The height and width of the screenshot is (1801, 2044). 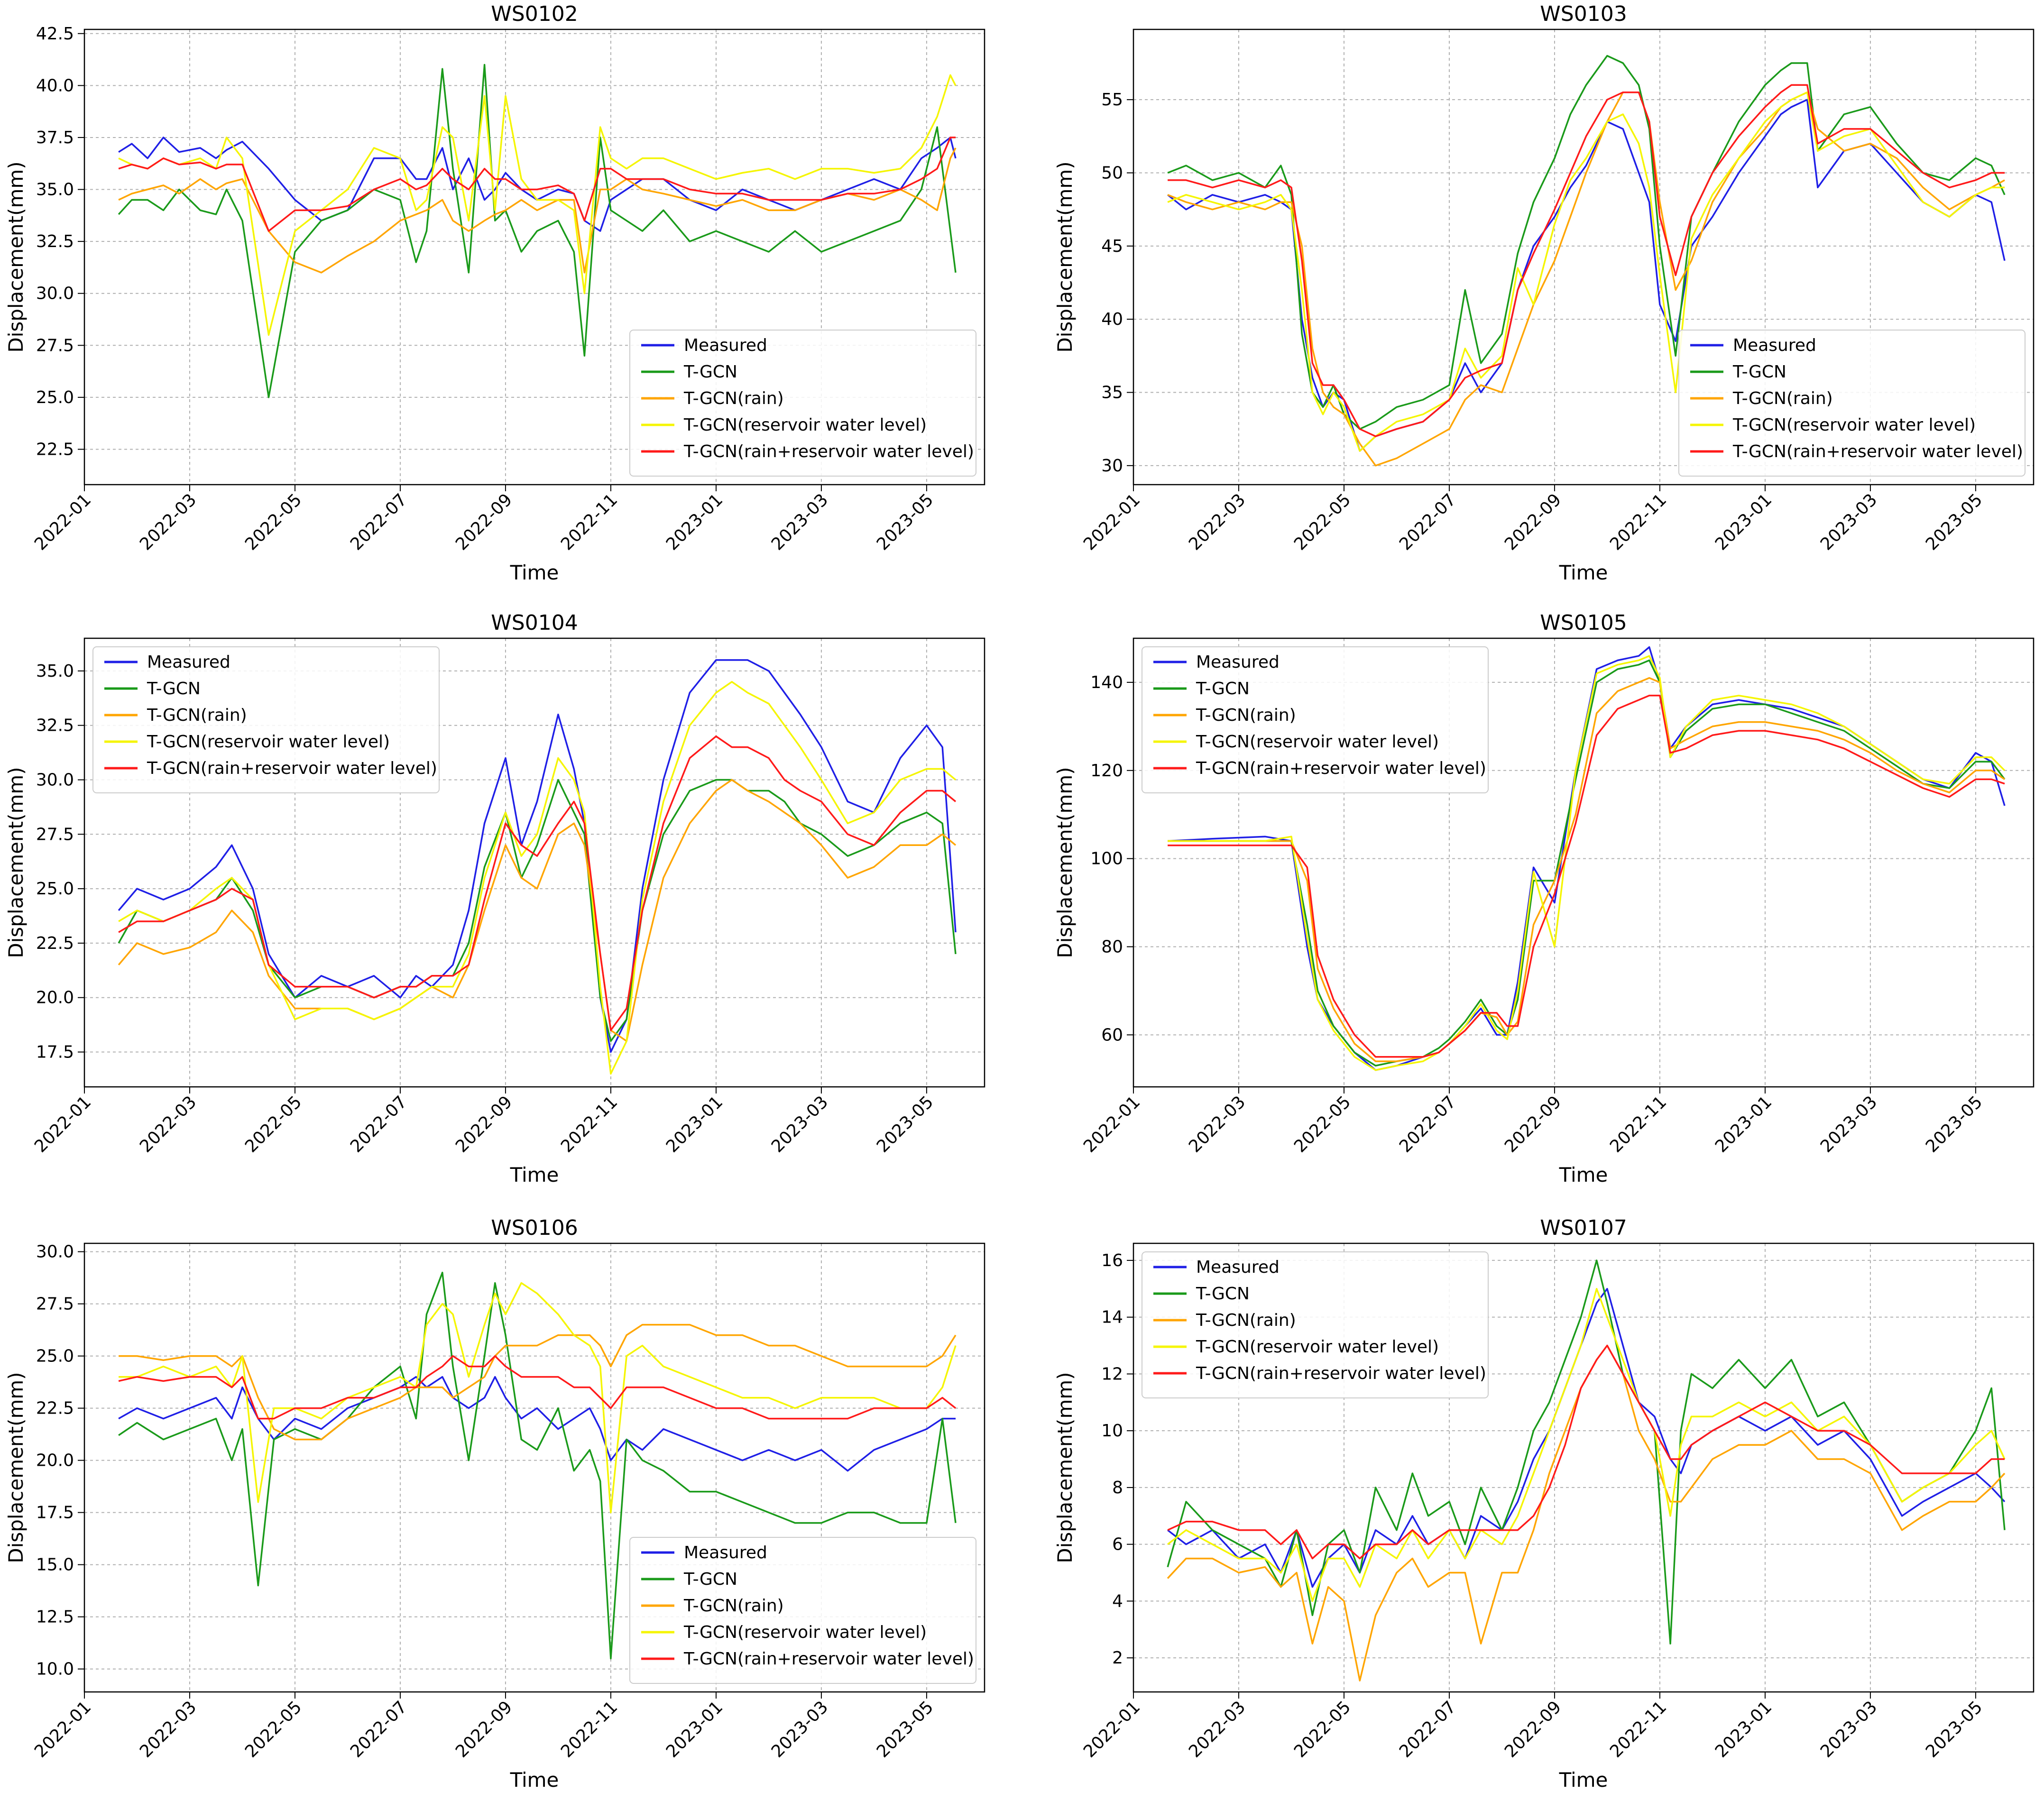 I want to click on y-tick-label: 8, so click(x=1117, y=1488).